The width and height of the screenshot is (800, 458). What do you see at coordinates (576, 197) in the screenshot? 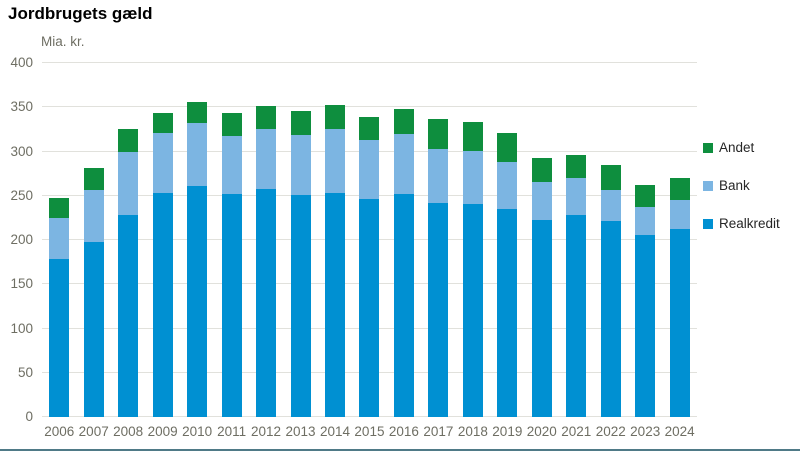
I see `bar-segment-2021-bank` at bounding box center [576, 197].